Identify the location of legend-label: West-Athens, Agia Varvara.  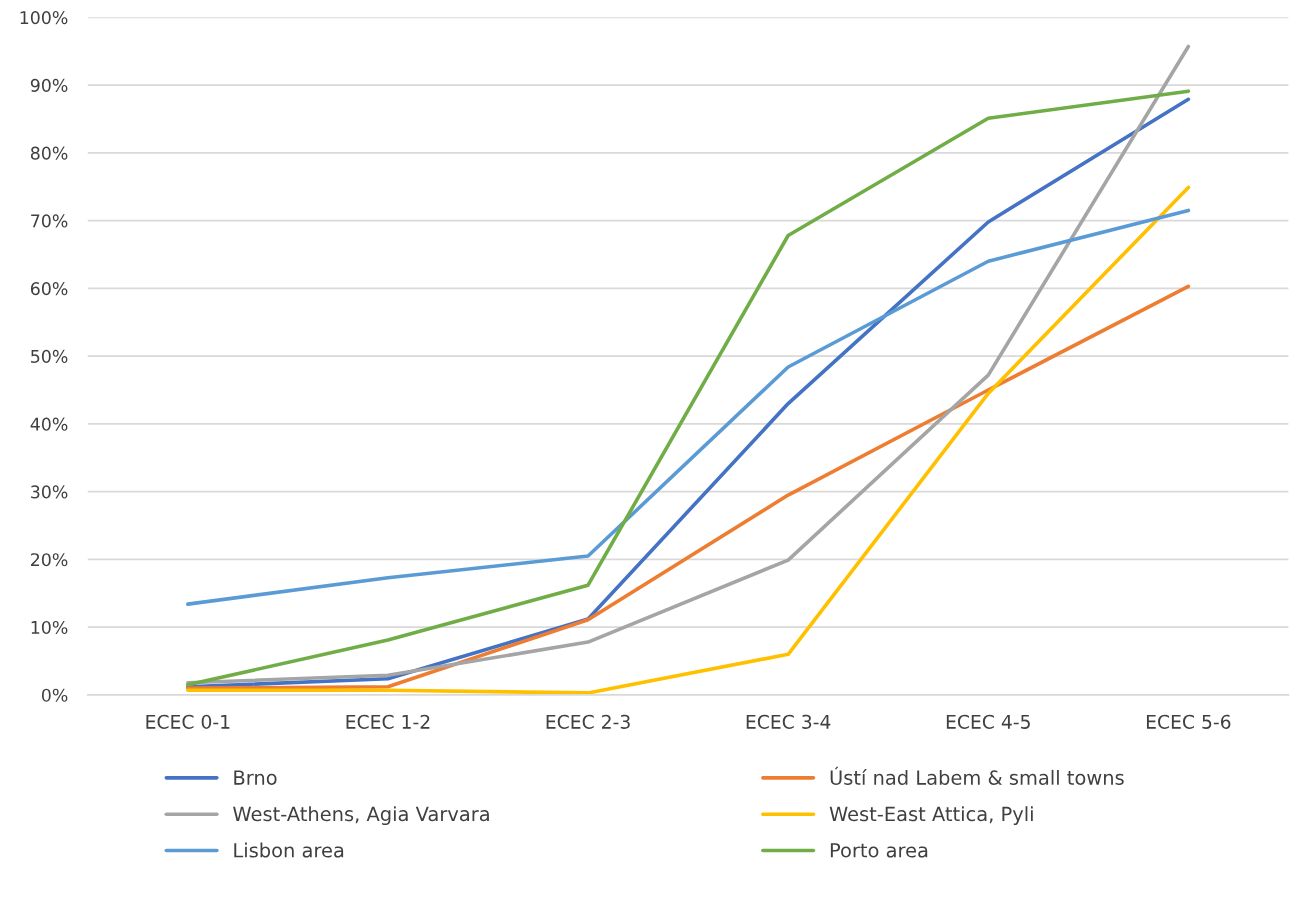
(361, 816).